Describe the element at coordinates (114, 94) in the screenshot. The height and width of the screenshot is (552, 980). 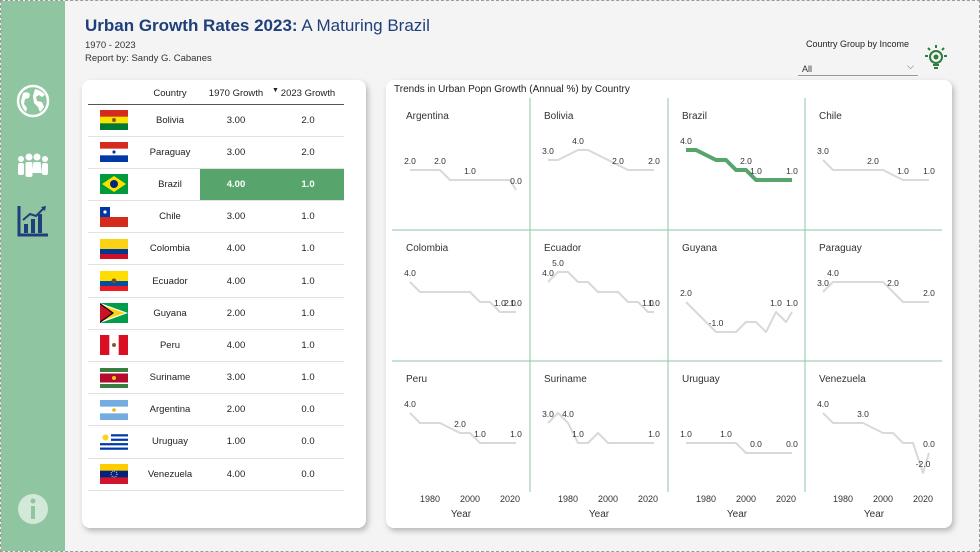
I see `flag-column-header` at that location.